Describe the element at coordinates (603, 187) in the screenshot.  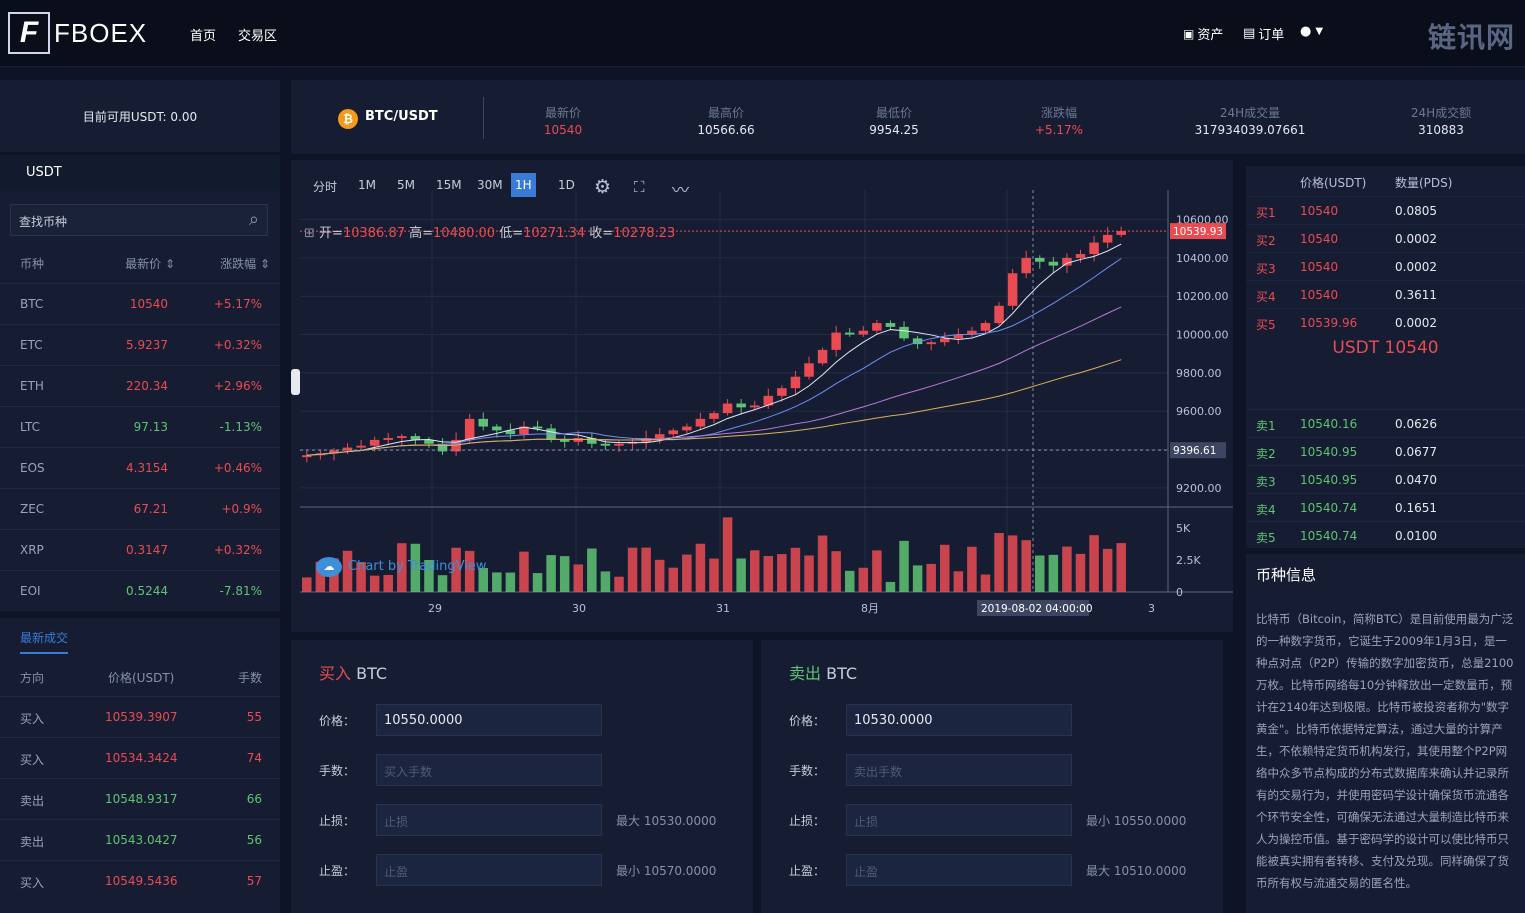
I see `settings-icon: ⚙` at that location.